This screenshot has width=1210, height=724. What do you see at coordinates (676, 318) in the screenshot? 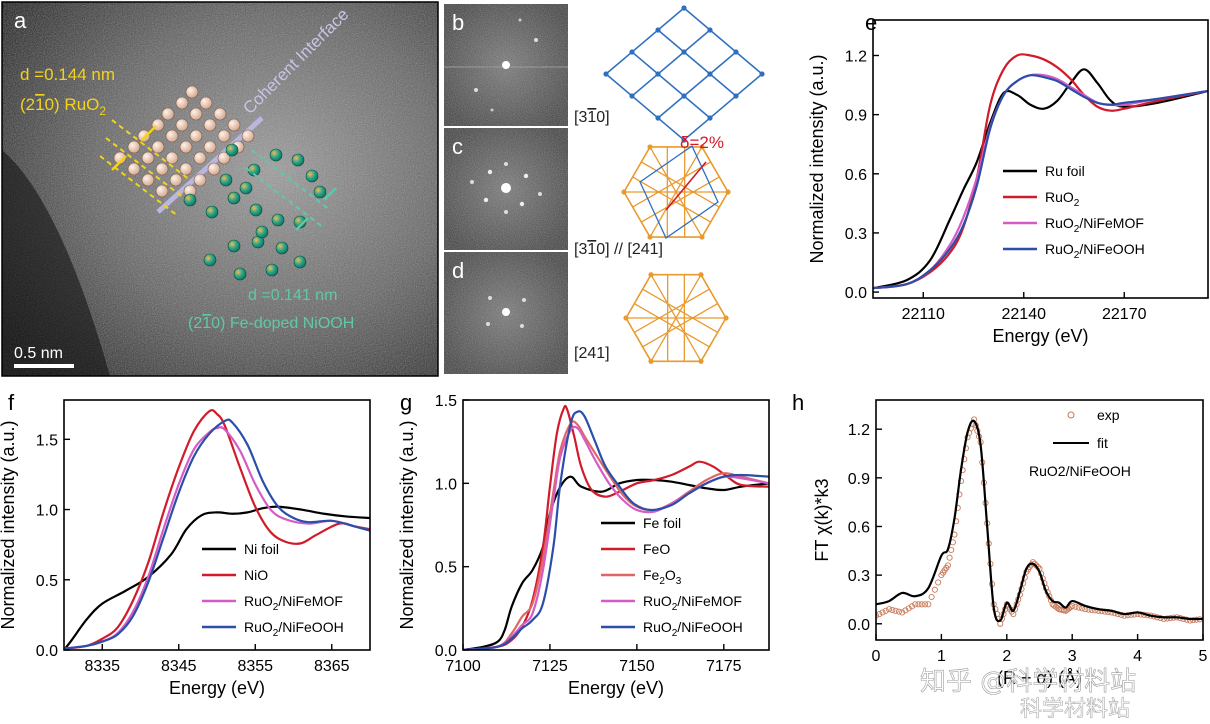
I see `lattice-241-schematic` at bounding box center [676, 318].